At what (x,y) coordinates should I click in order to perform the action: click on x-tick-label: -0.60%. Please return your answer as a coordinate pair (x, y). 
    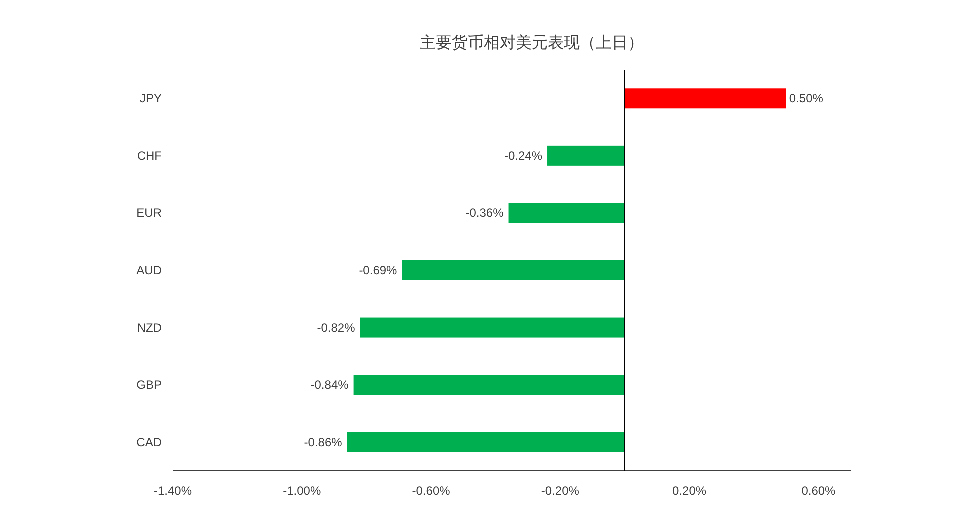
    Looking at the image, I should click on (431, 491).